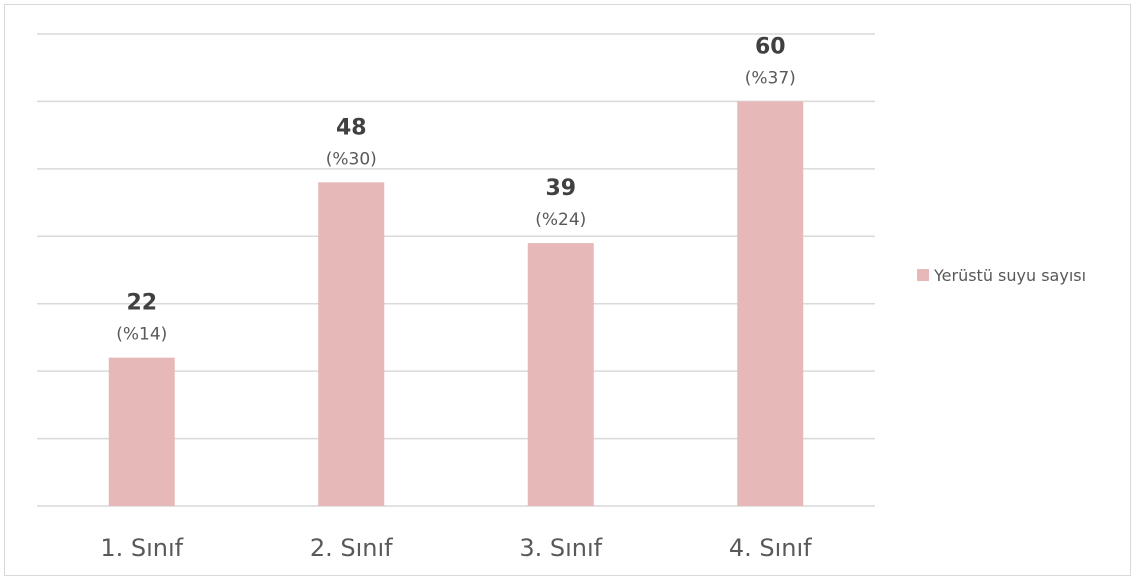  What do you see at coordinates (1009, 275) in the screenshot?
I see `legend-label: Yerüstü suyu sayısı` at bounding box center [1009, 275].